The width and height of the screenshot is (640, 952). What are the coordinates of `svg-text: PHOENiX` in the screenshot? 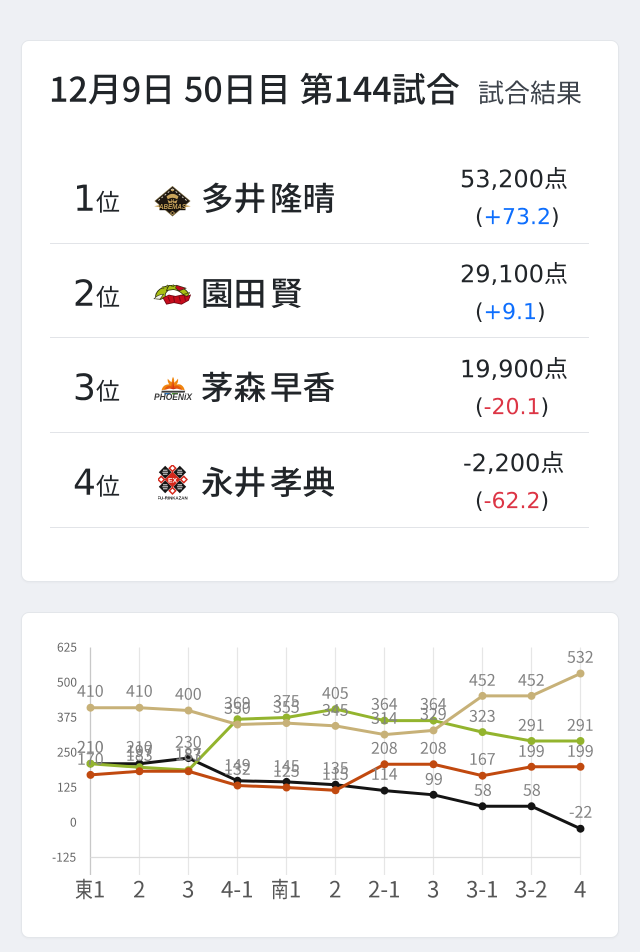 It's located at (173, 396).